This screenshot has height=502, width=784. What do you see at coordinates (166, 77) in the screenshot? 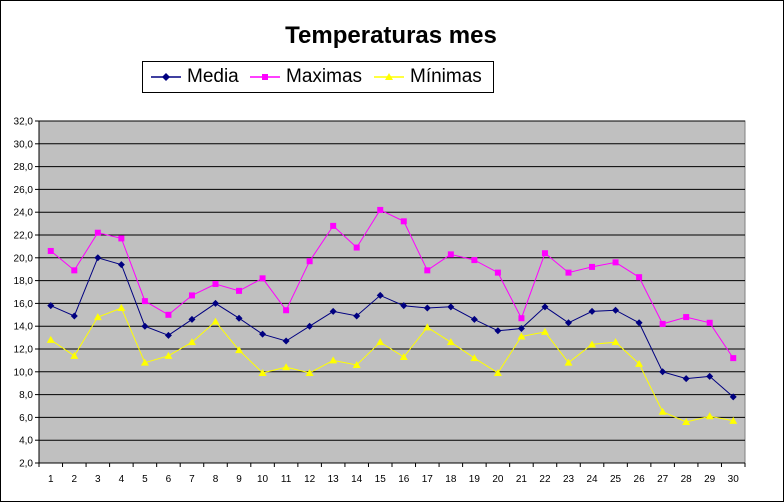
I see `legend-swatch-media` at bounding box center [166, 77].